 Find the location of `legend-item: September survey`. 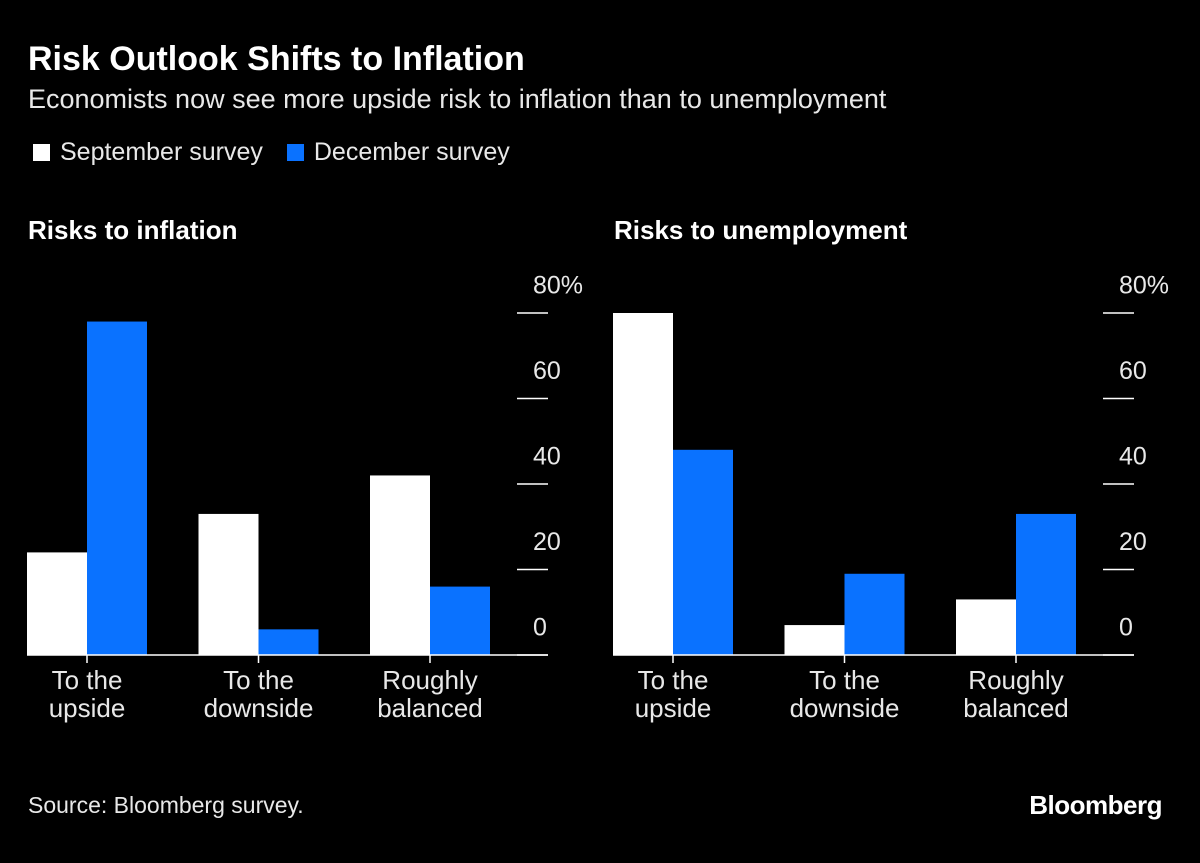

legend-item: September survey is located at coordinates (148, 152).